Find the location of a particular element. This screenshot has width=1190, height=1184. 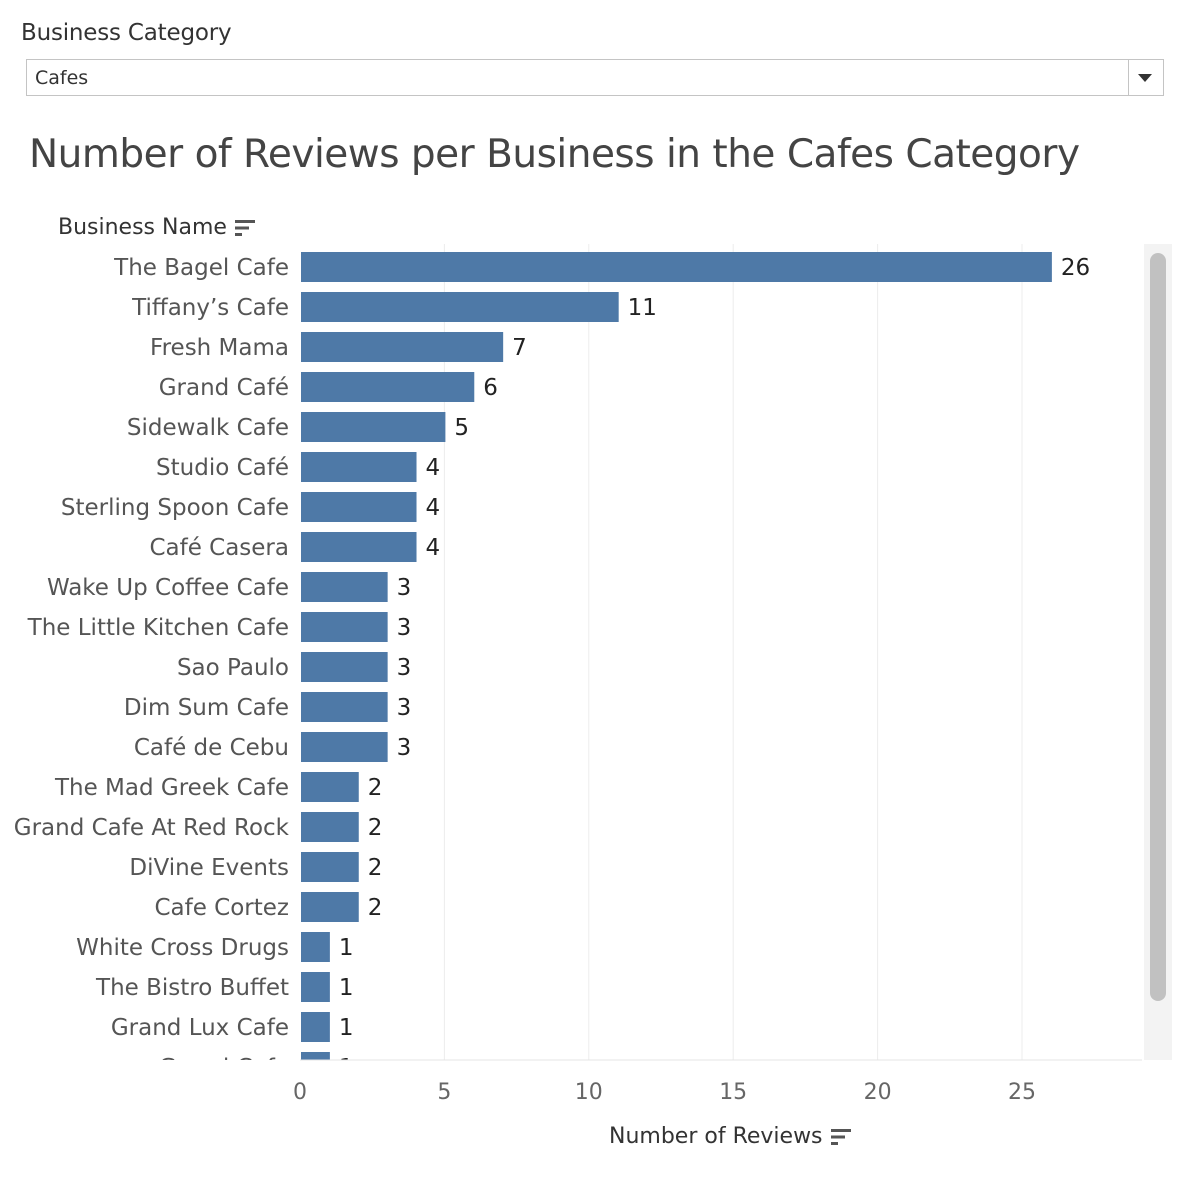

bar-row: White Cross Drugs 1 is located at coordinates (215, 947).